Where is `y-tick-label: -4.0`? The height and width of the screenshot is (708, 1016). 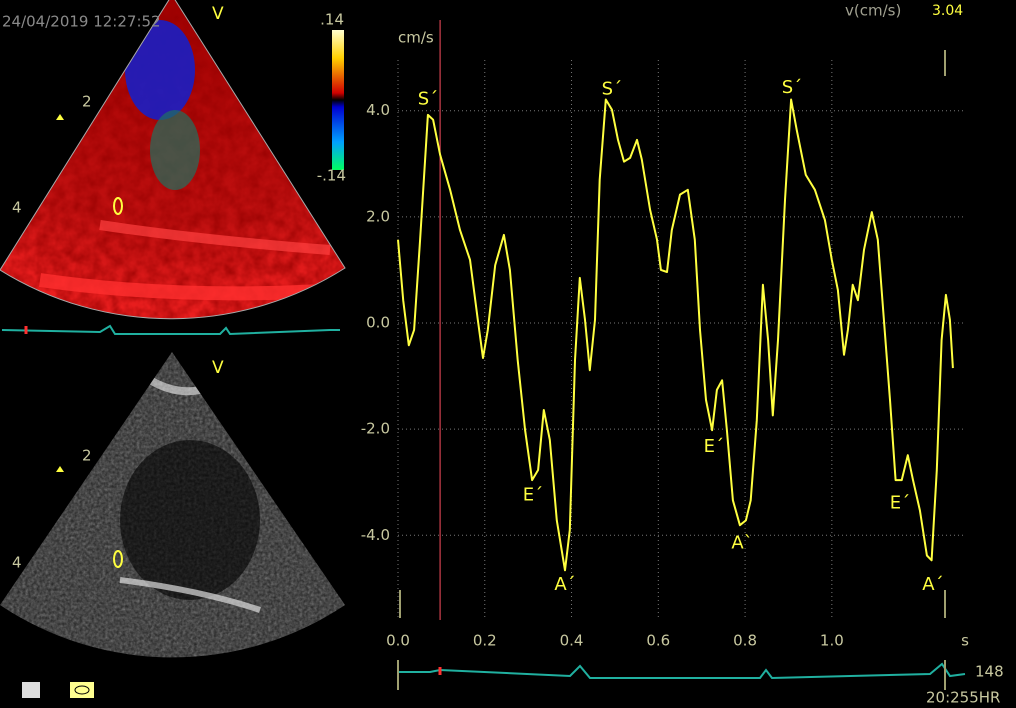
y-tick-label: -4.0 is located at coordinates (375, 535).